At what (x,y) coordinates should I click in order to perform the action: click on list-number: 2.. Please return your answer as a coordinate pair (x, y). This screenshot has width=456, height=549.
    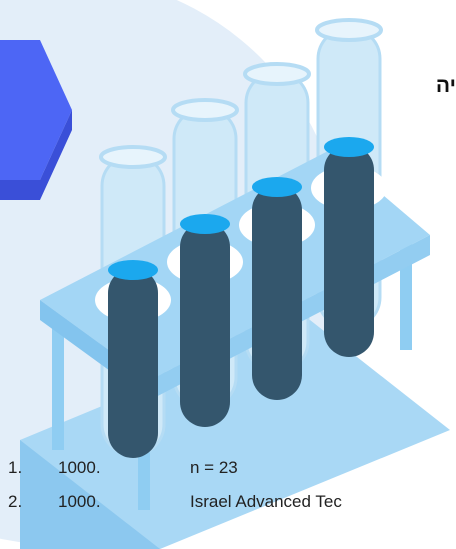
    Looking at the image, I should click on (15, 501).